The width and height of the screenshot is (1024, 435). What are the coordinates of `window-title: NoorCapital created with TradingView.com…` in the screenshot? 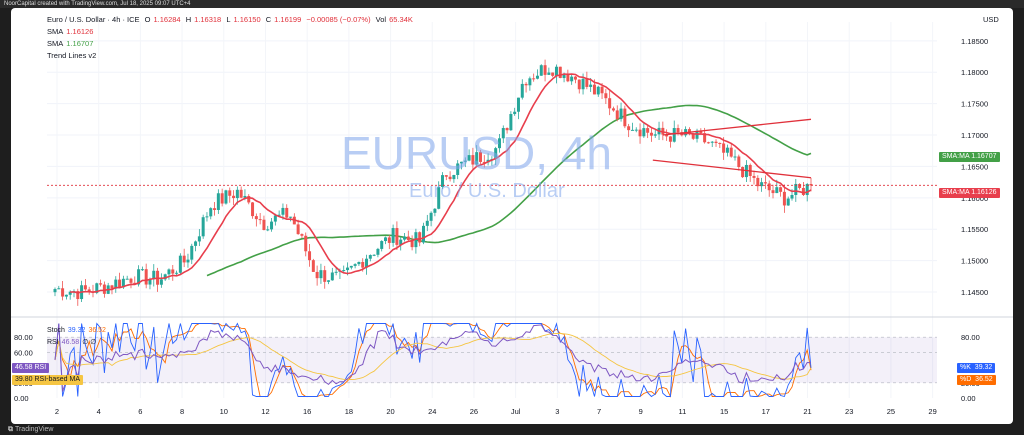 It's located at (512, 4).